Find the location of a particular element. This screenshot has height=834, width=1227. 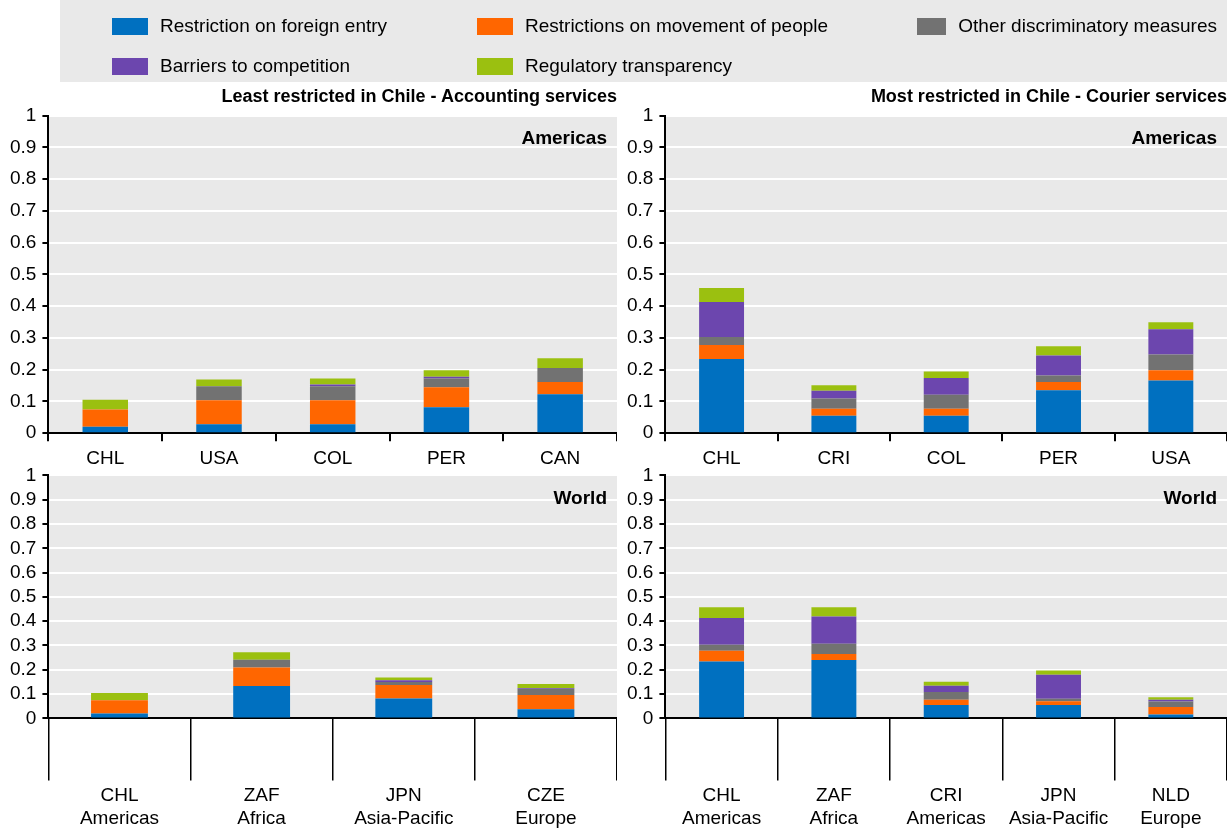

x-tick-label: CHL Americas is located at coordinates (119, 806).